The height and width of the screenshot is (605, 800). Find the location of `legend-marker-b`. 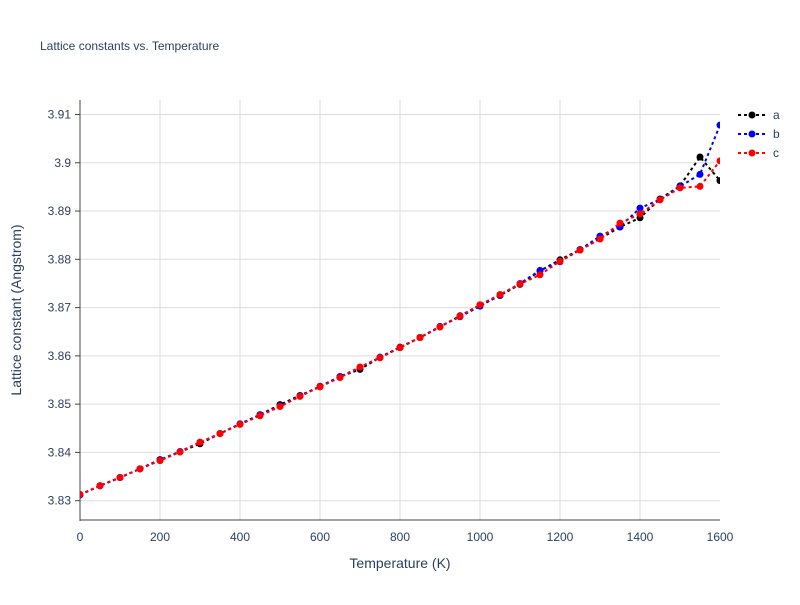

legend-marker-b is located at coordinates (752, 134).